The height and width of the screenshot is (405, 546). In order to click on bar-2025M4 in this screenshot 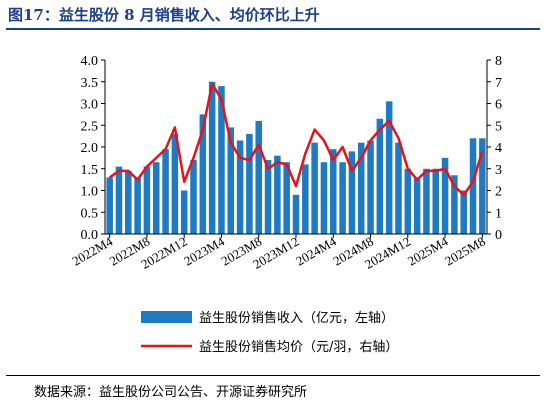, I will do `click(445, 195)`.